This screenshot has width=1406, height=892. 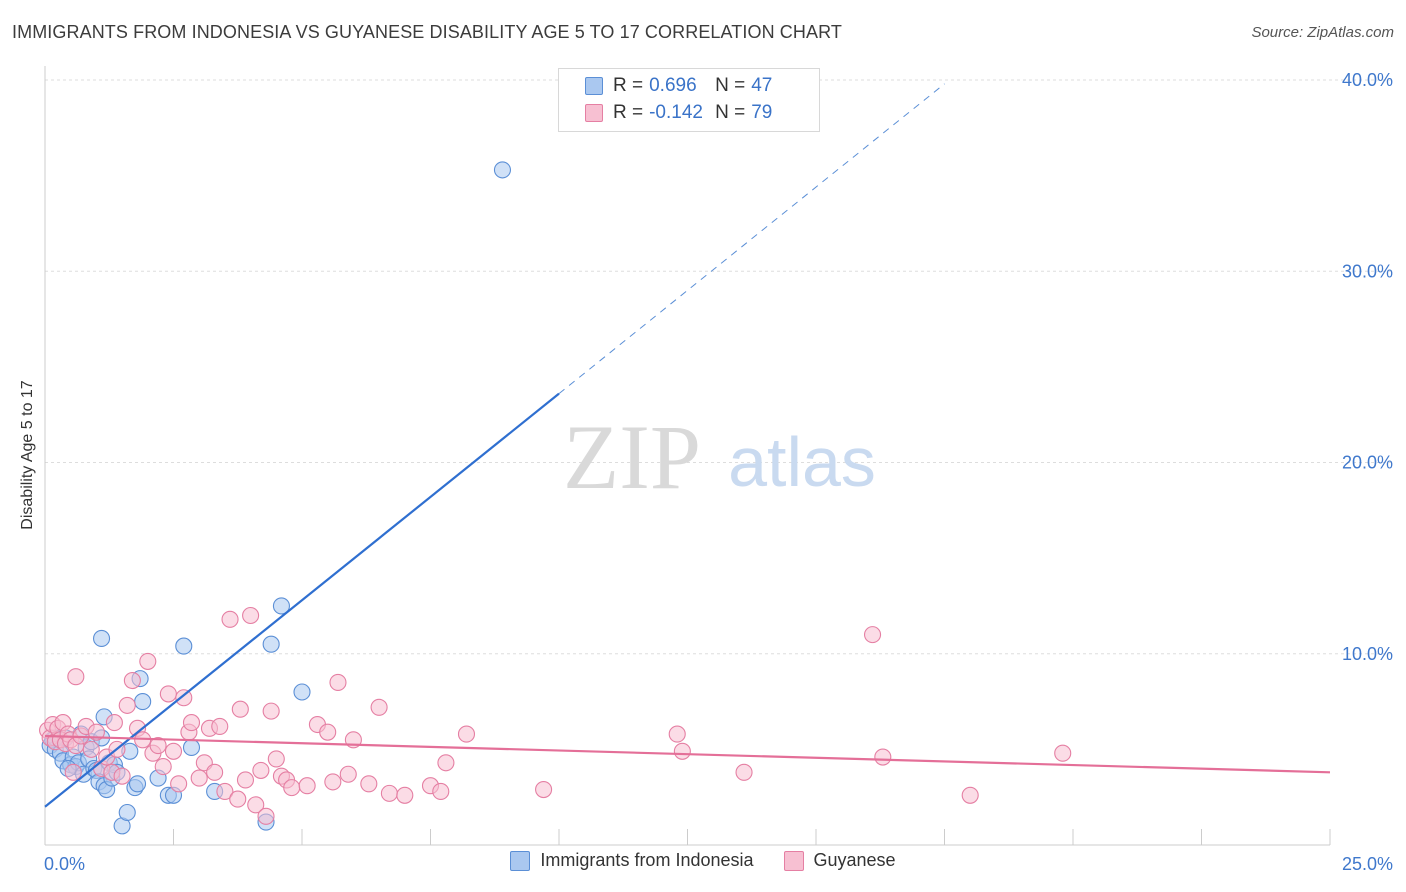 What do you see at coordinates (793, 860) in the screenshot?
I see `series-swatch-pink` at bounding box center [793, 860].